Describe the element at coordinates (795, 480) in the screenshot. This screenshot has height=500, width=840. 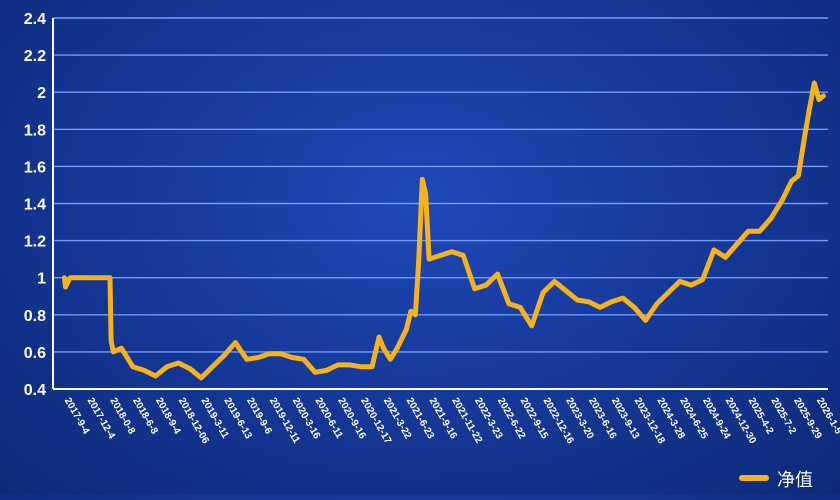
I see `legend-label: 净值` at that location.